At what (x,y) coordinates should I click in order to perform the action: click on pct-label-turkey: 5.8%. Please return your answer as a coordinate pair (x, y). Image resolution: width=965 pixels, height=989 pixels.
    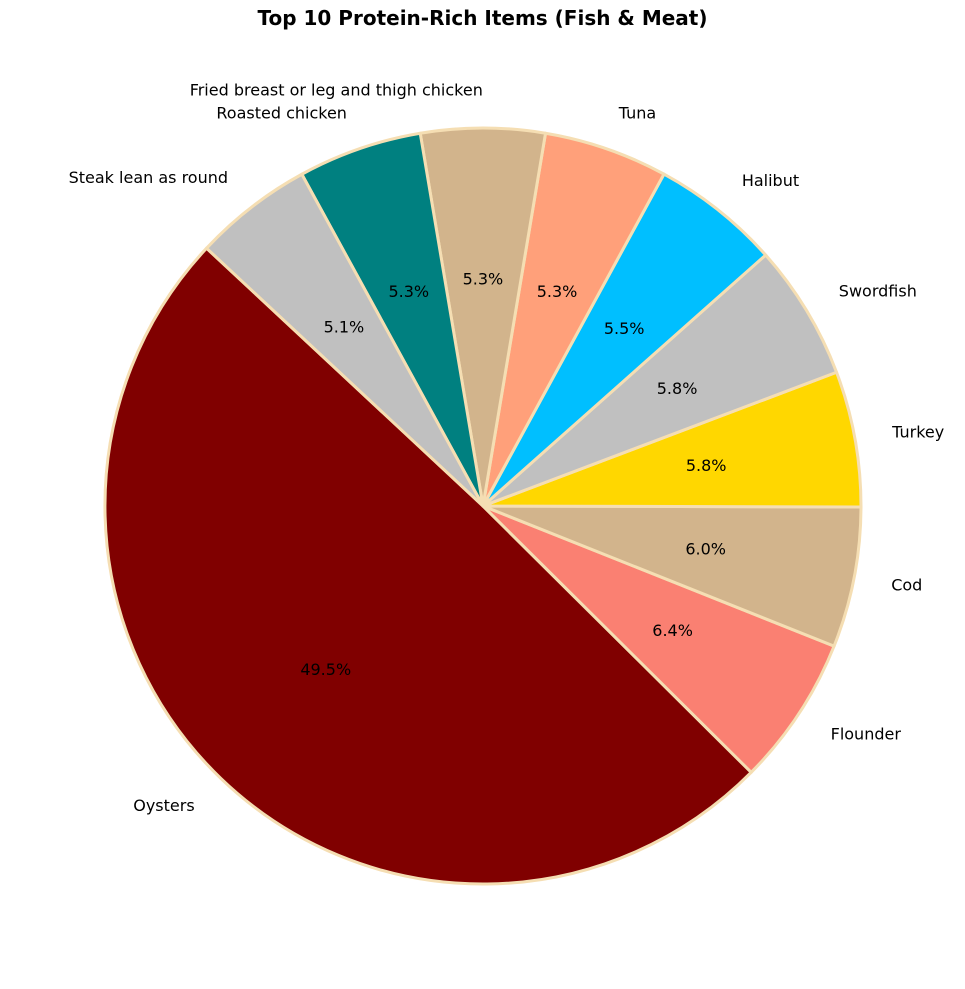
    Looking at the image, I should click on (706, 465).